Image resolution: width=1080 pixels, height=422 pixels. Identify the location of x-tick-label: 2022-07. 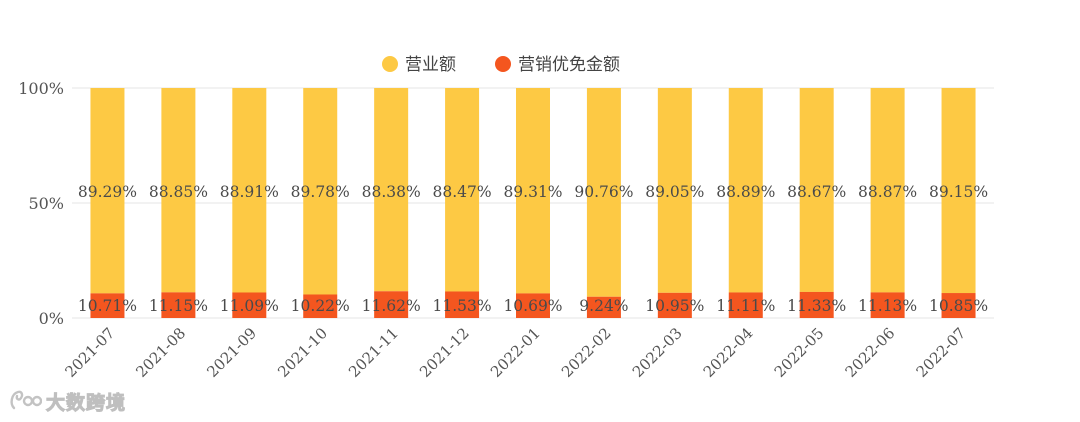
(941, 352).